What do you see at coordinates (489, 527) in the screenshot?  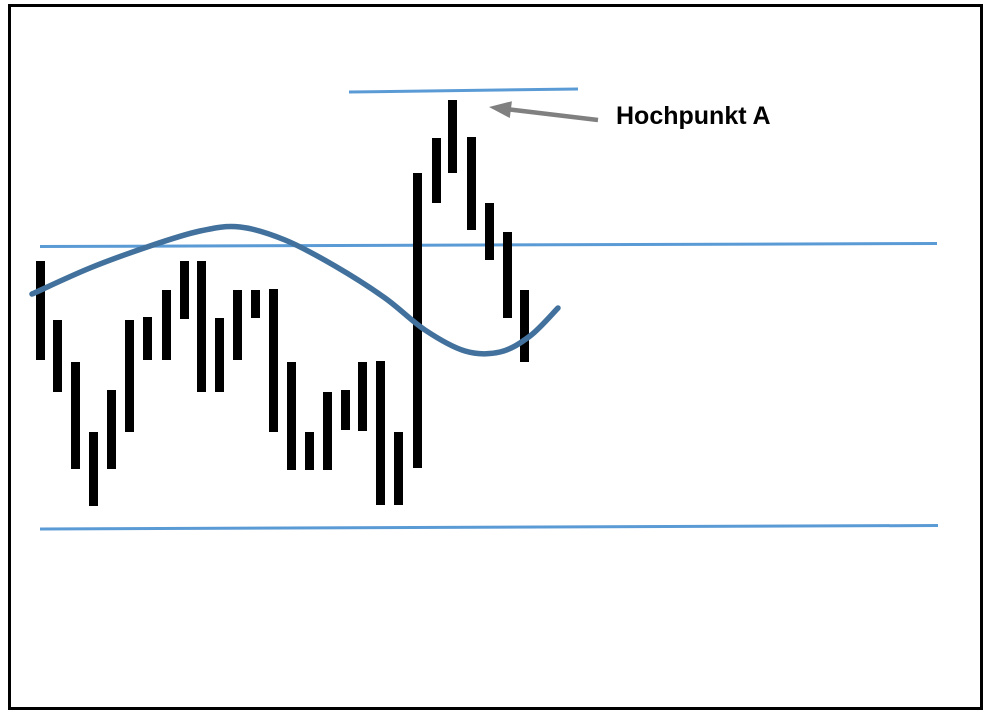 I see `bottom-horizontal-line` at bounding box center [489, 527].